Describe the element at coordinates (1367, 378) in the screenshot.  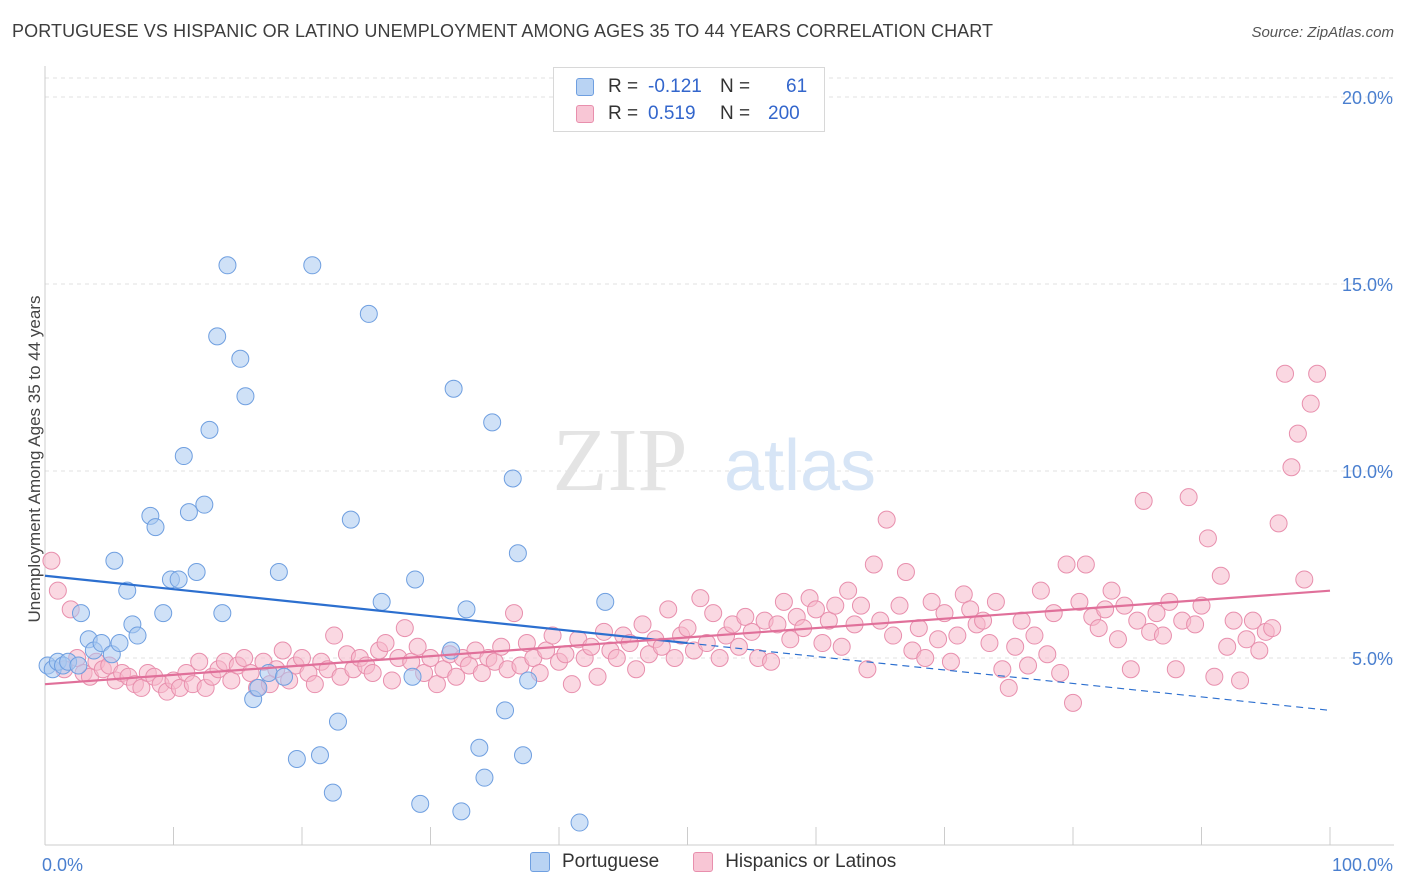
I see `y-tick-labels: 5.0% 10.0% 15.0% 20.0%` at that location.